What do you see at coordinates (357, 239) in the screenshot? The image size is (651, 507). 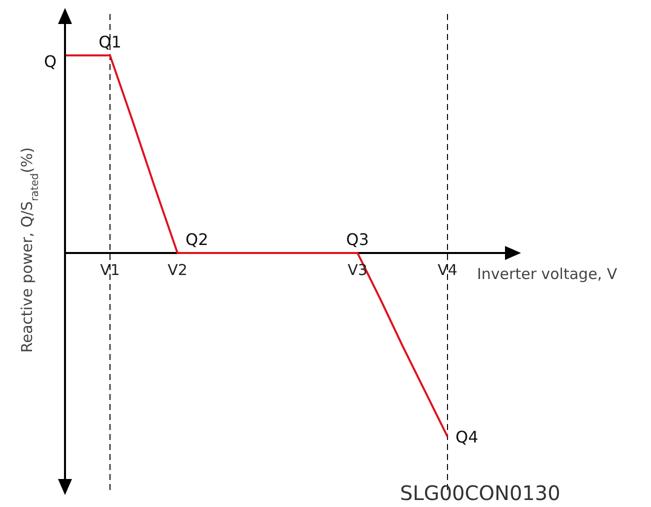 I see `annotation: Q3` at bounding box center [357, 239].